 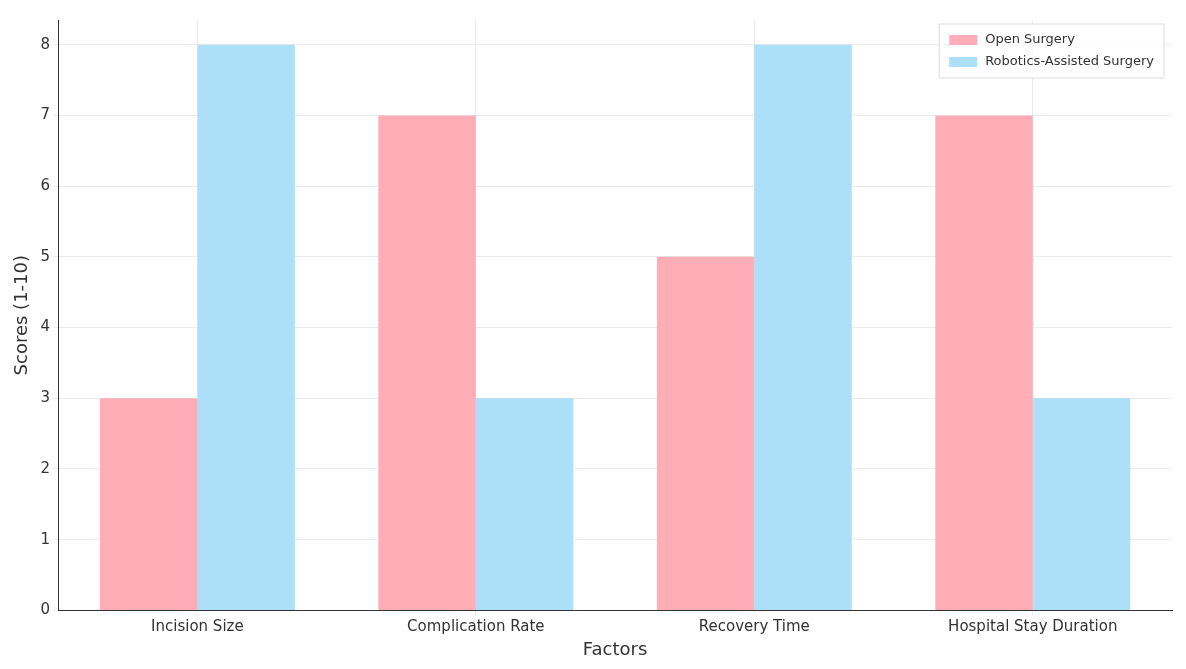 I want to click on y-tick-label: 2, so click(x=45, y=467).